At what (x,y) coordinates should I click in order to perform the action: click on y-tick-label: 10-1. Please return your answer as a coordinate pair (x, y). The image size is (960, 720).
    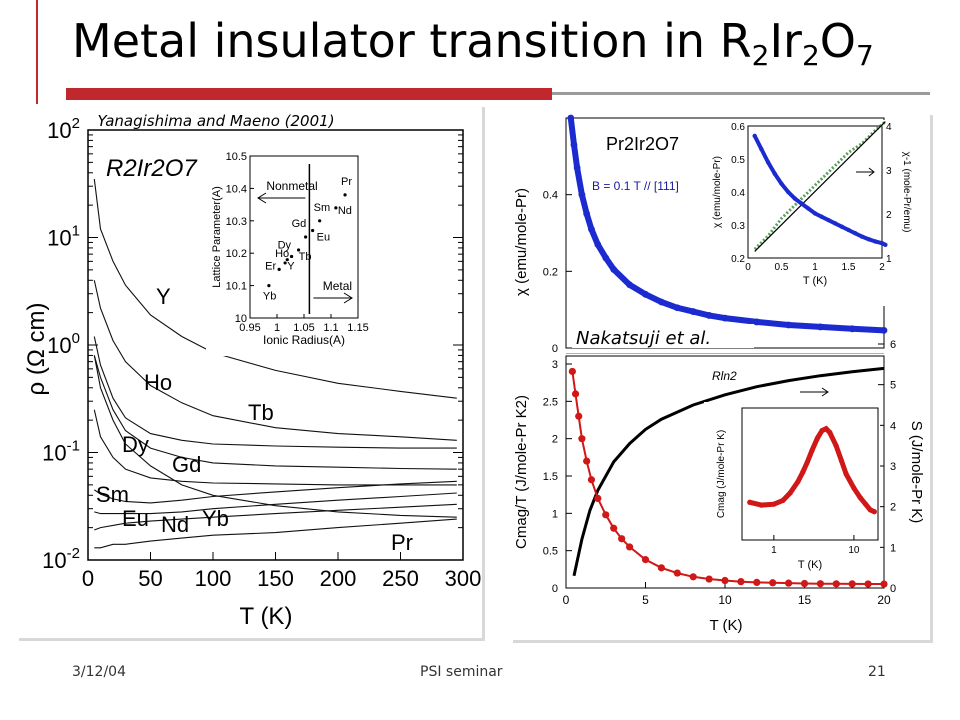
    Looking at the image, I should click on (61, 452).